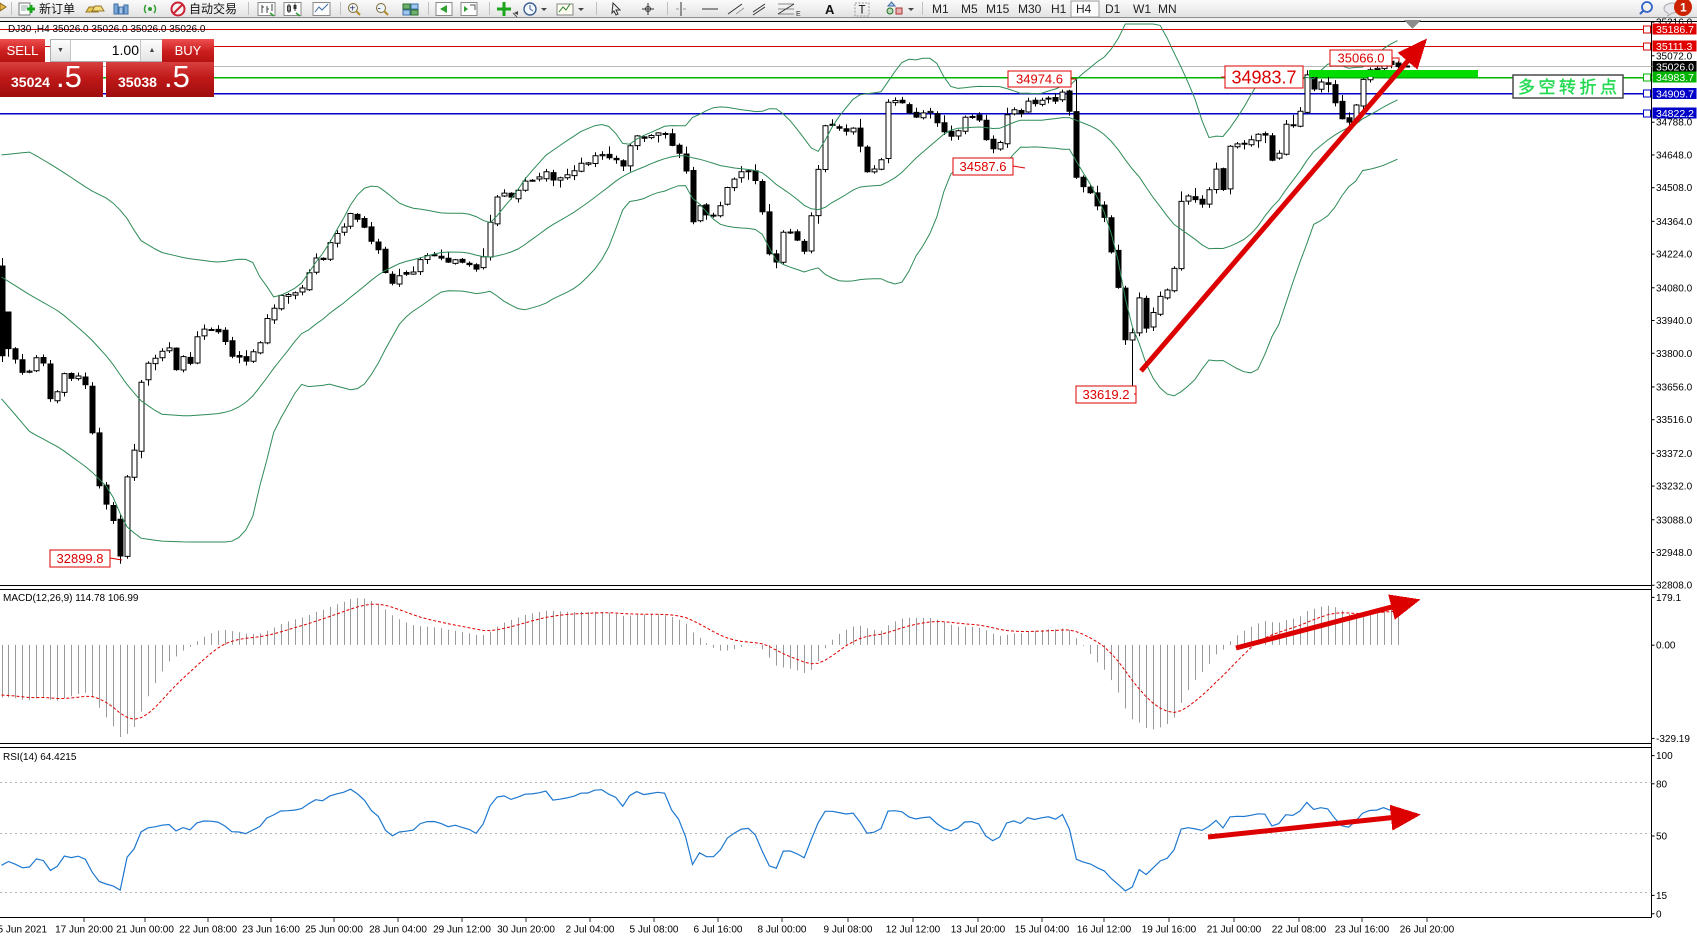 The width and height of the screenshot is (1697, 937). What do you see at coordinates (1673, 739) in the screenshot?
I see `svg-text: -329.19` at bounding box center [1673, 739].